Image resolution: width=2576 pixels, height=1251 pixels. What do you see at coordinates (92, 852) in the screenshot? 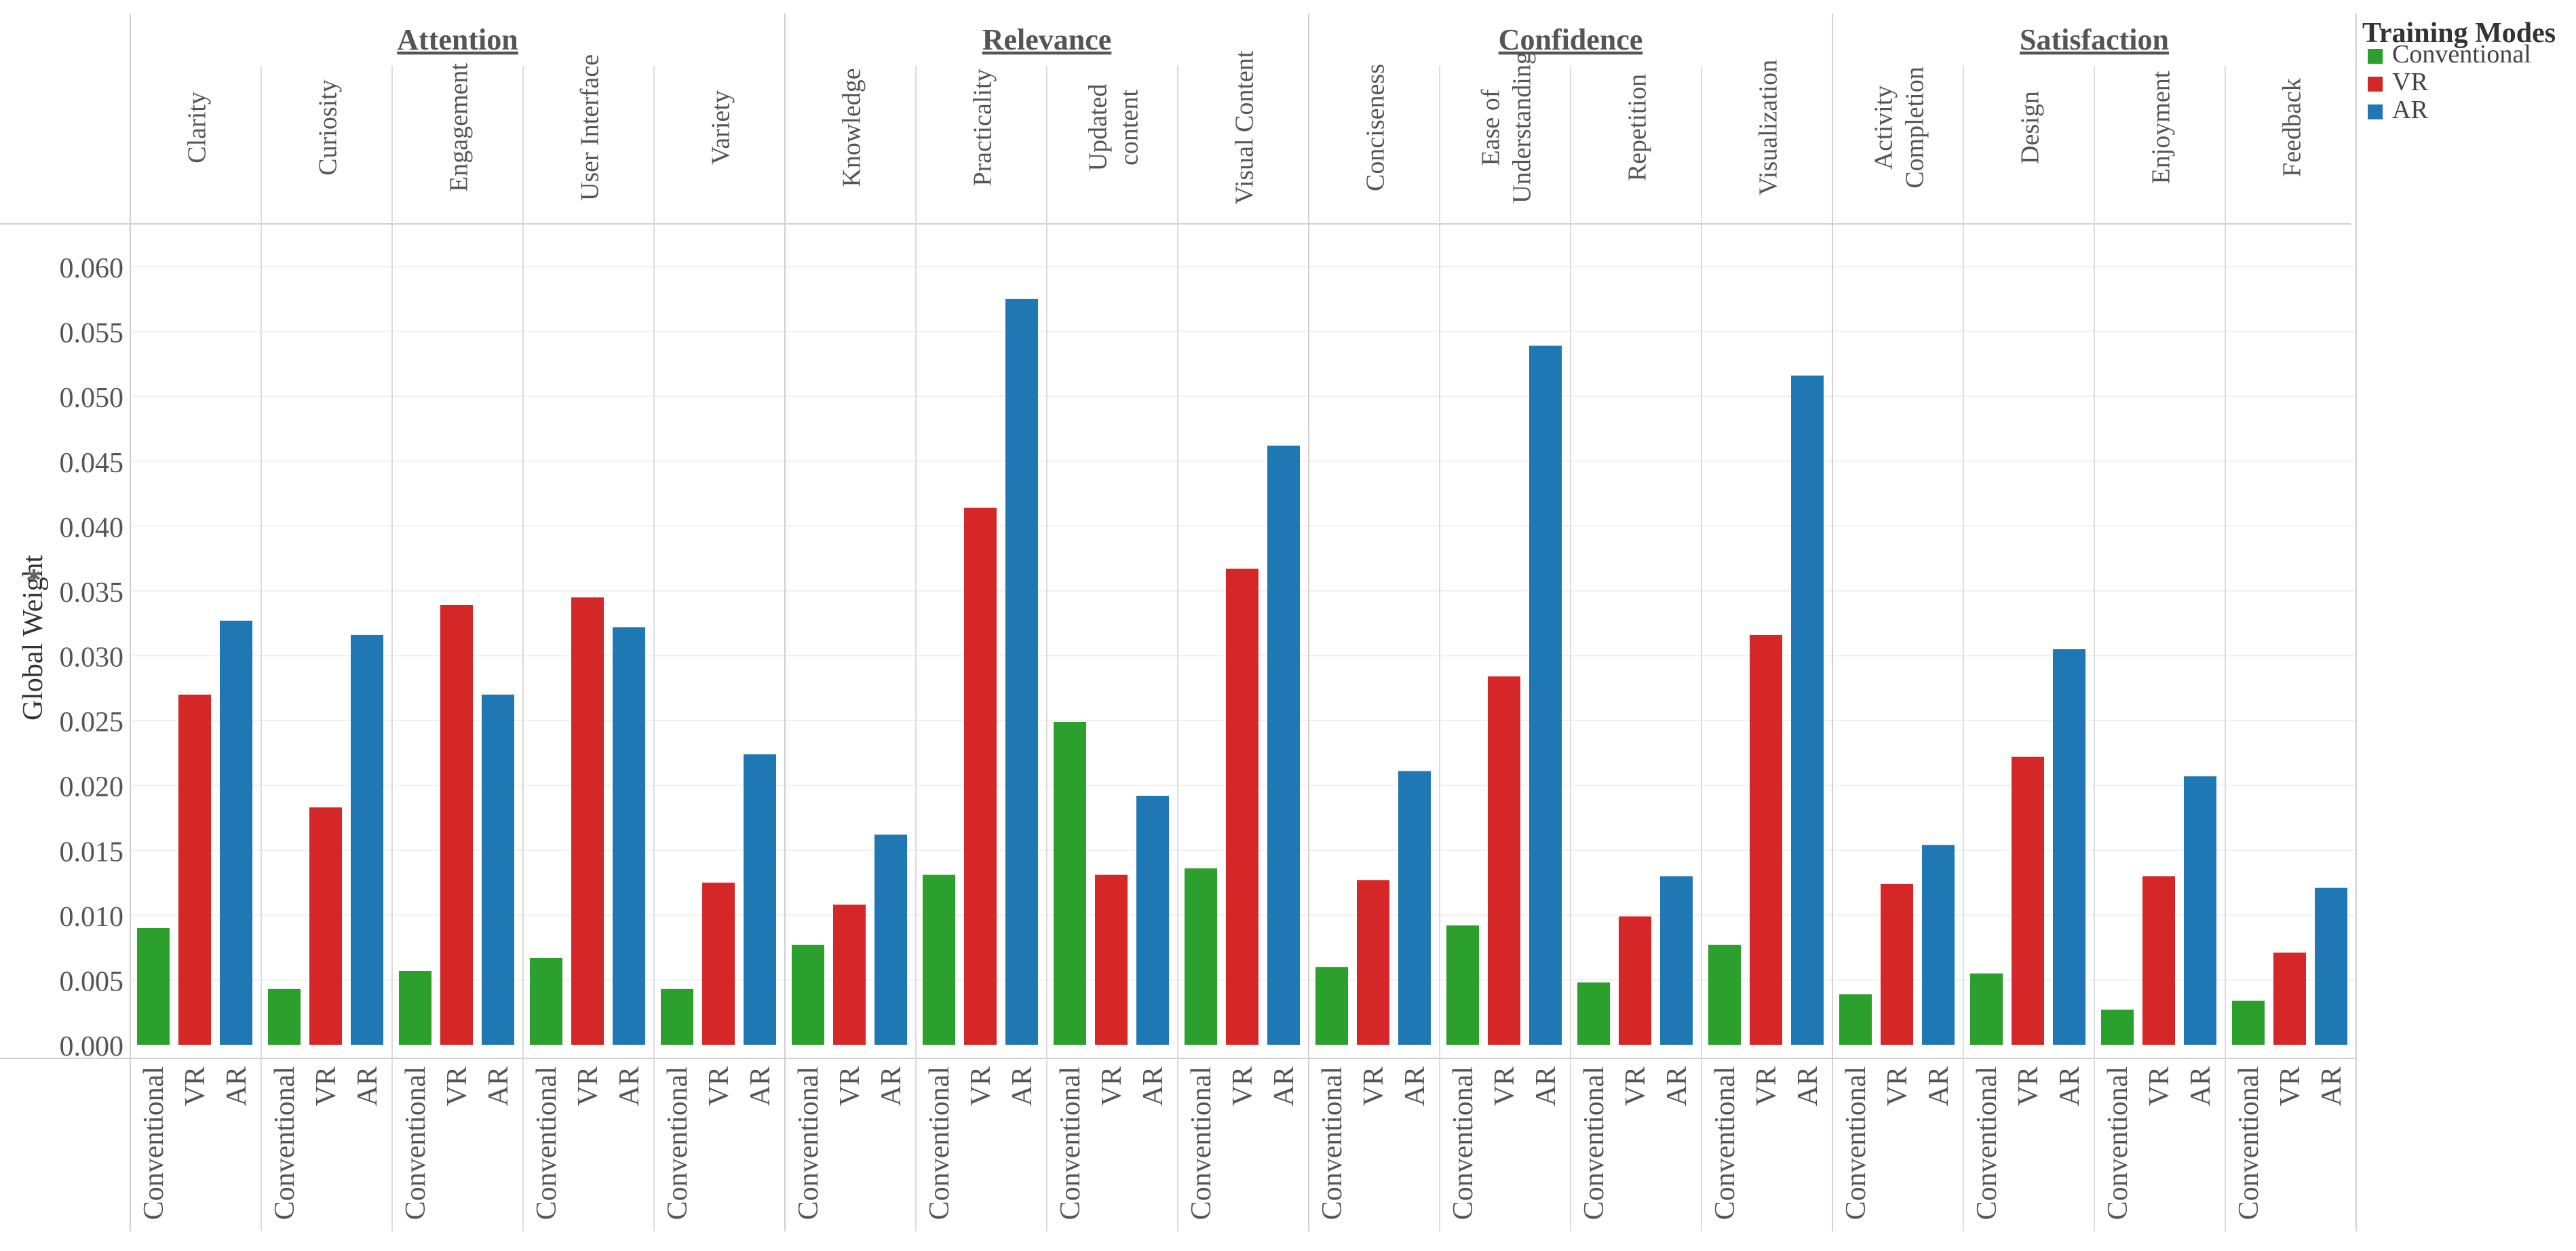
I see `y-tick-label: 0.015` at bounding box center [92, 852].